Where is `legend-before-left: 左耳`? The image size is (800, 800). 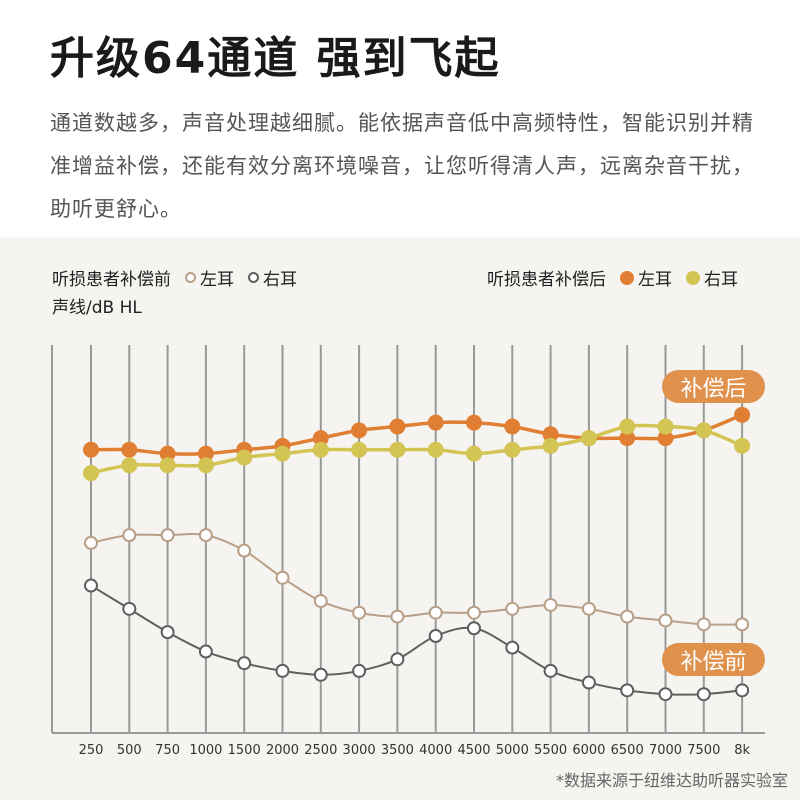
legend-before-left: 左耳 is located at coordinates (217, 280).